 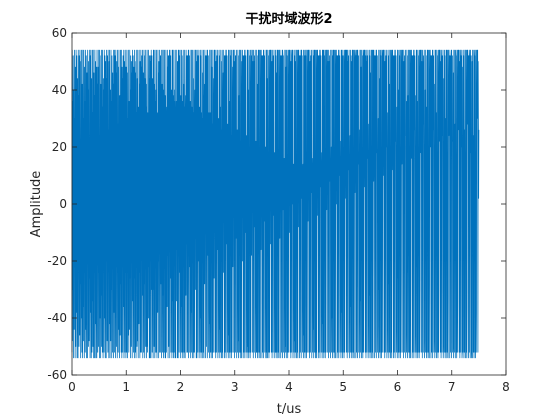 I want to click on x-tick-label: 8, so click(x=506, y=387).